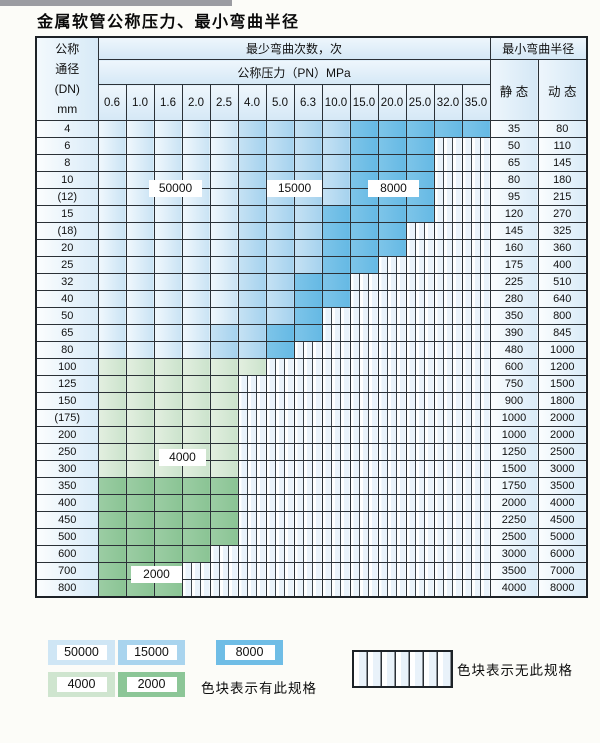 Image resolution: width=600 pixels, height=743 pixels. I want to click on table-row: 20 160 360, so click(311, 248).